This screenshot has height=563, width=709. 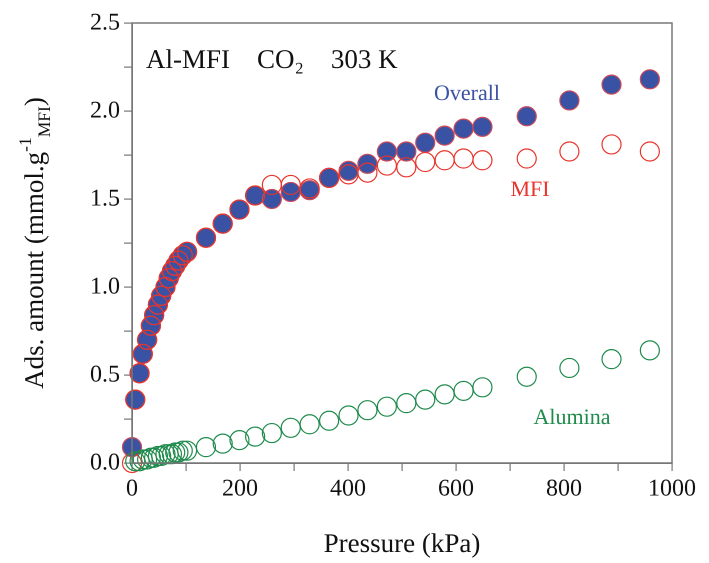 I want to click on x-tick-label: 400, so click(x=348, y=489).